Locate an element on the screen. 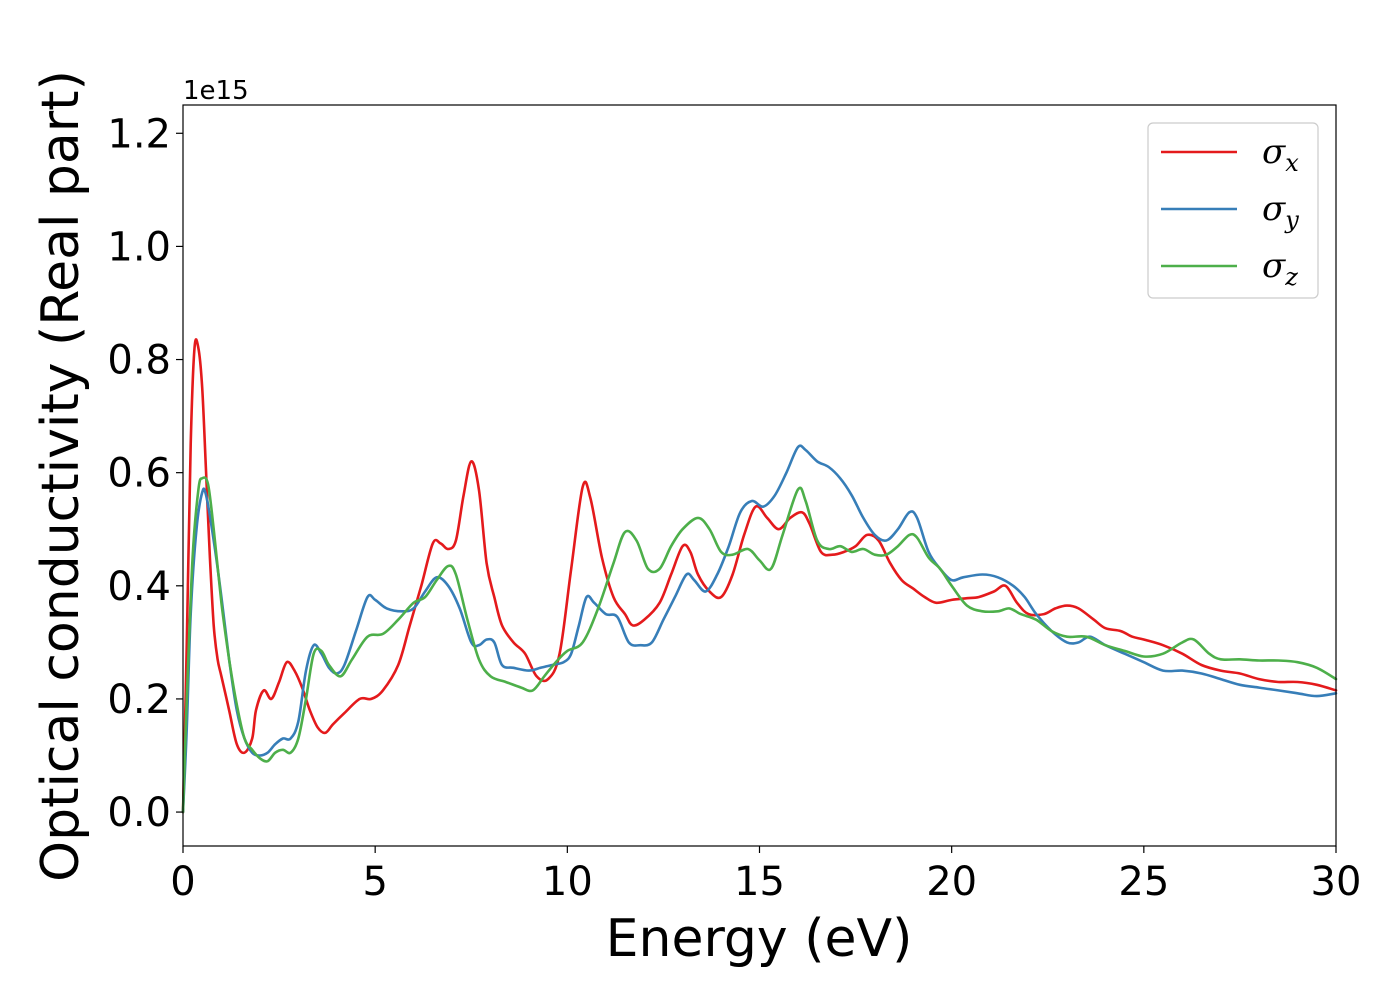 The height and width of the screenshot is (1000, 1400). x-tick-label: 10 is located at coordinates (567, 882).